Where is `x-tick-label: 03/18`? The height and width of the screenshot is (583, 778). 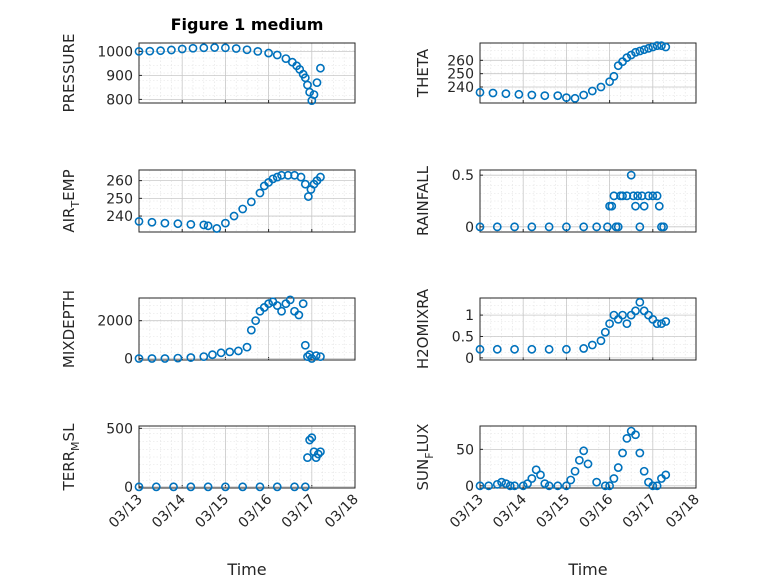 x-tick-label: 03/18 is located at coordinates (683, 512).